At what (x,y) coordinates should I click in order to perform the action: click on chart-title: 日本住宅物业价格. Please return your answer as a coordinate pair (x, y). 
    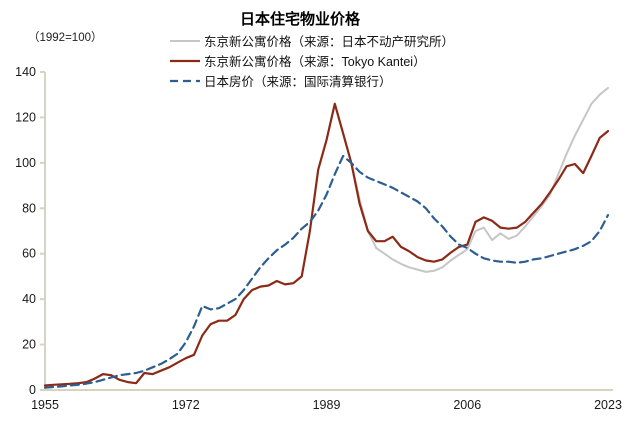
    Looking at the image, I should click on (299, 19).